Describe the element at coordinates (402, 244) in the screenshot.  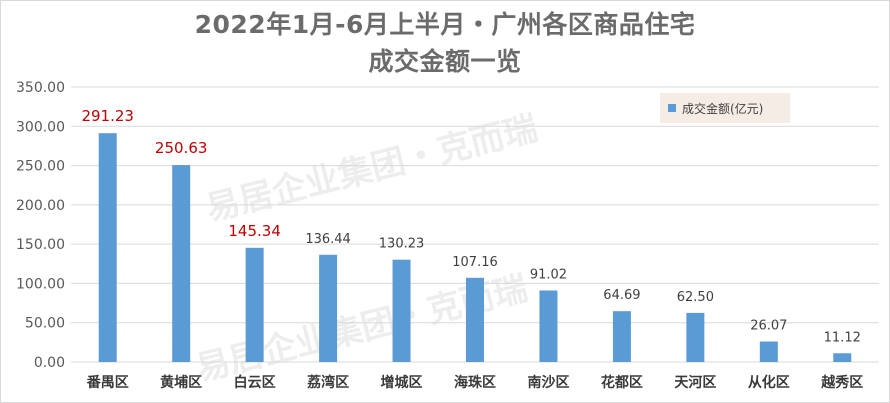
I see `data-label: 130.23` at that location.